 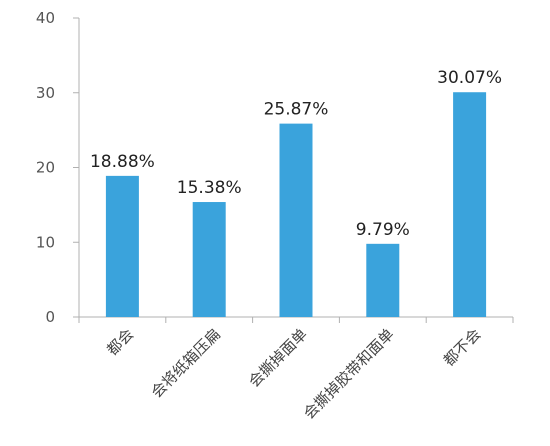 I want to click on y-tick-label: 0, so click(x=50, y=317).